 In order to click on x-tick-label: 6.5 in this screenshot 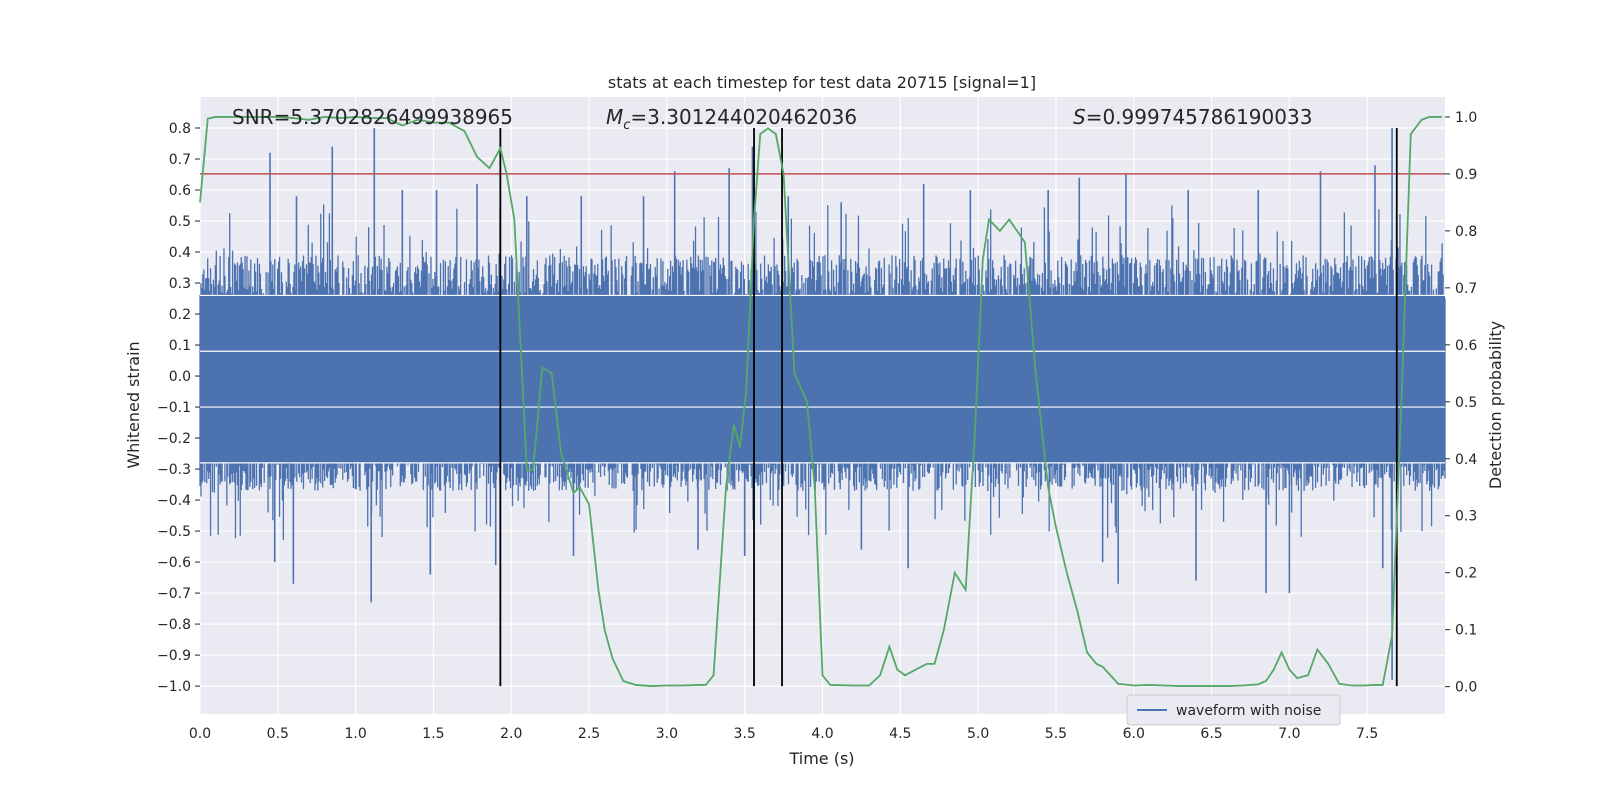, I will do `click(1211, 734)`.